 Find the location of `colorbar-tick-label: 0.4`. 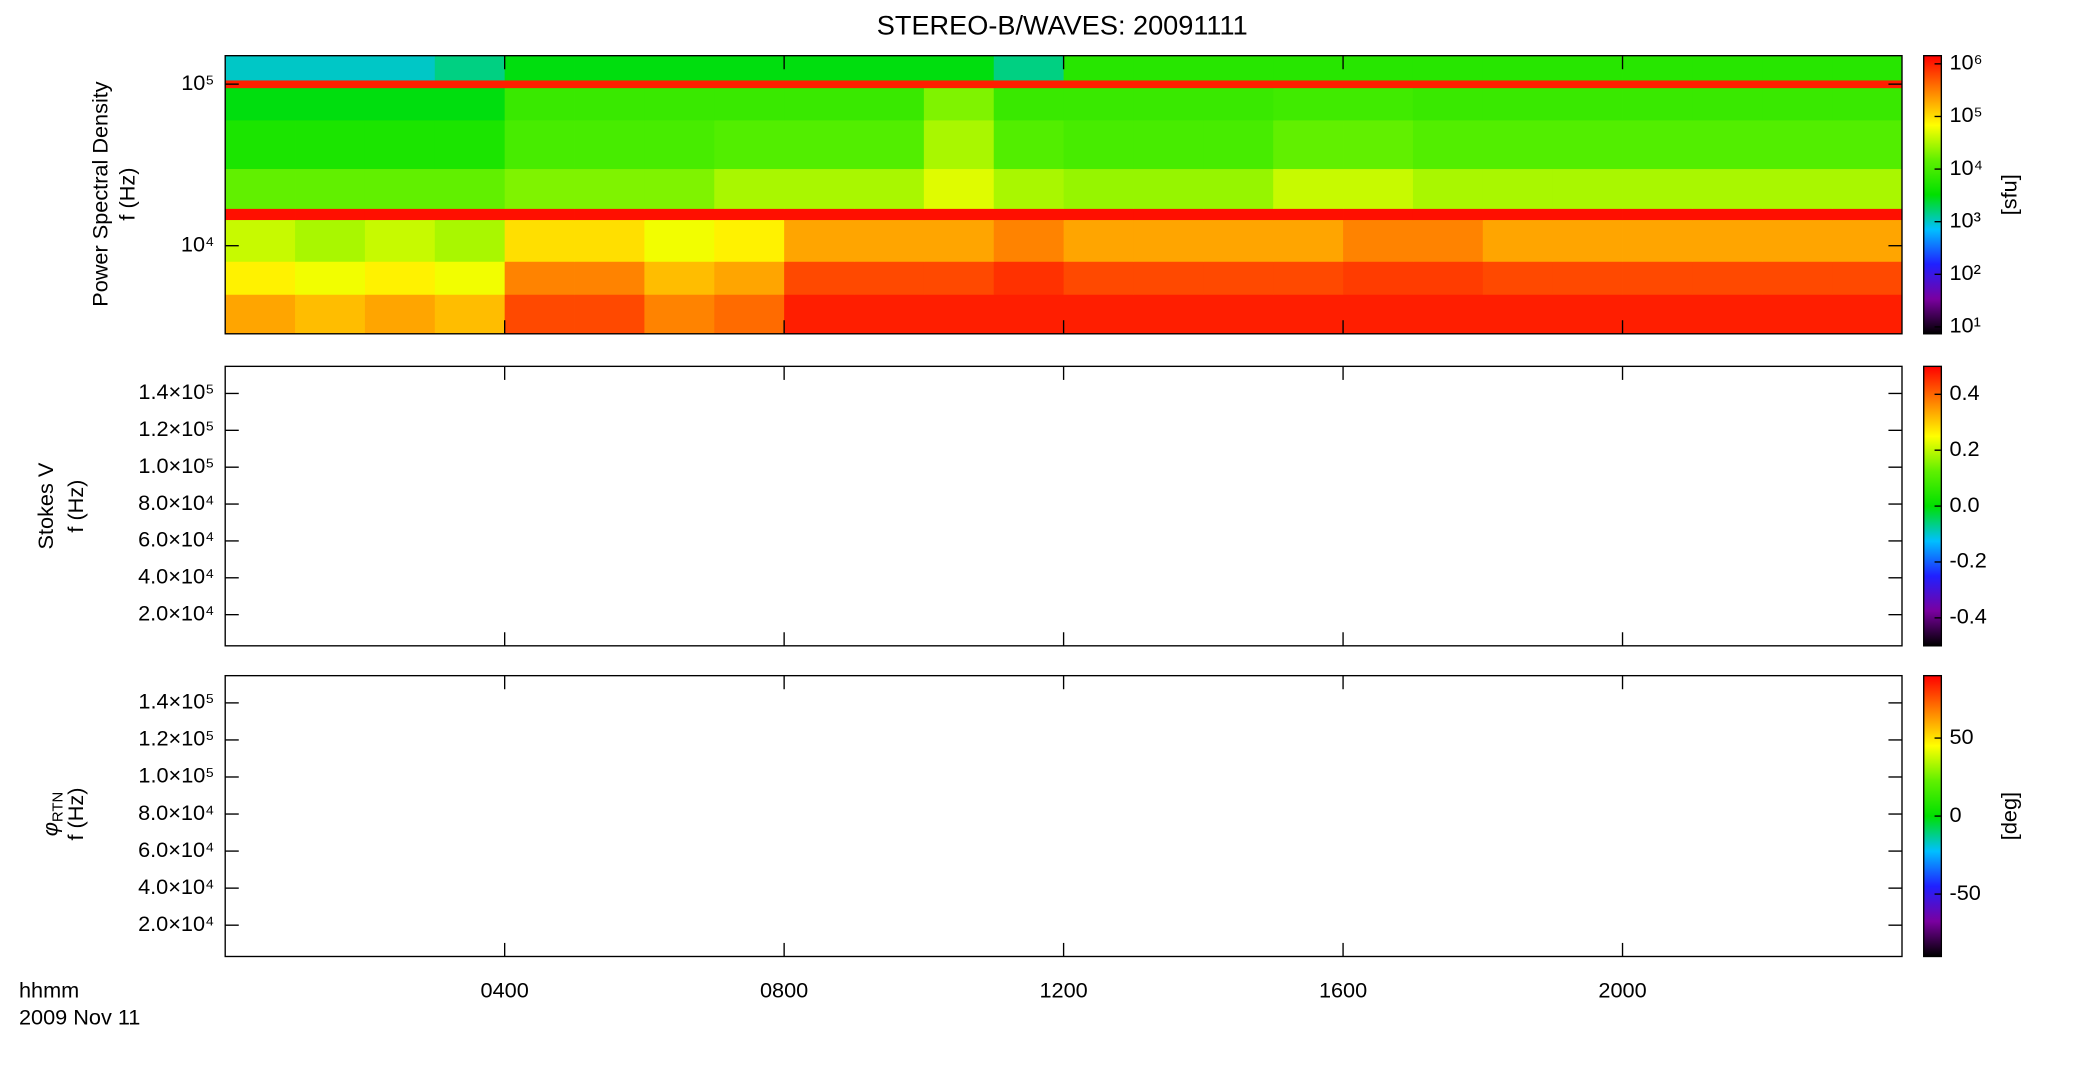

colorbar-tick-label: 0.4 is located at coordinates (1964, 392).